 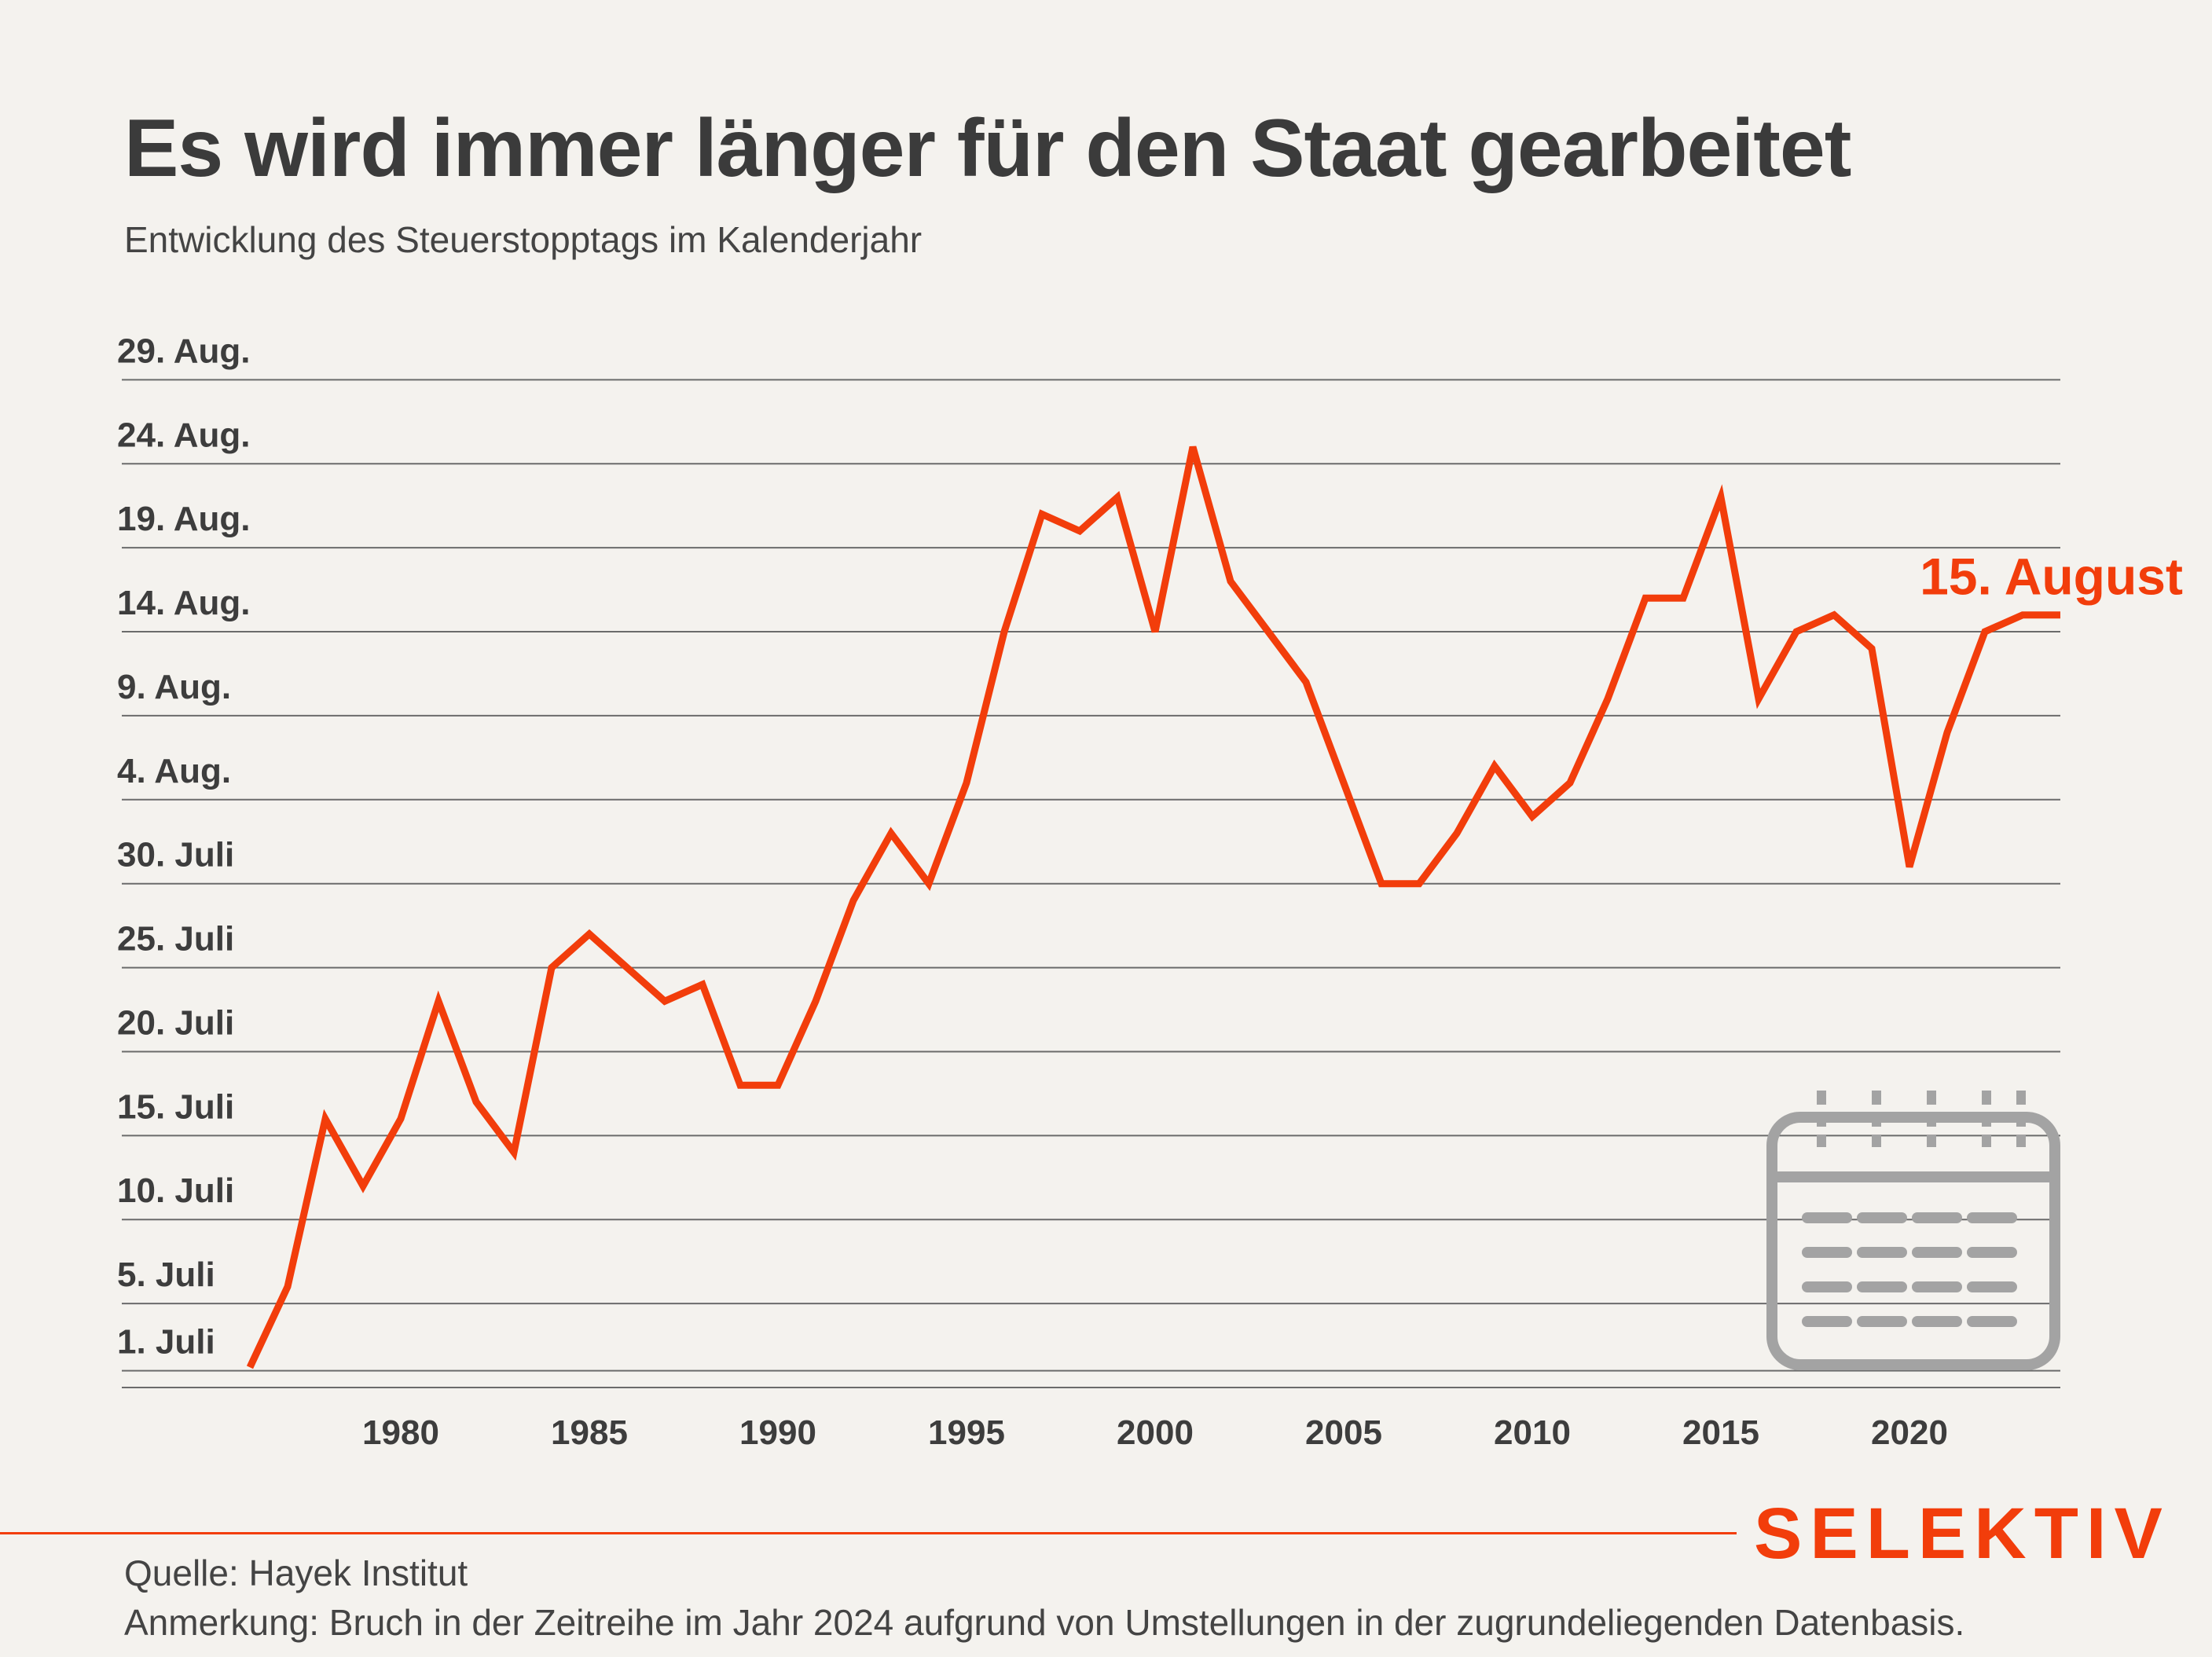 I want to click on x-axis-ticks: 1980 1985 1990 1995 2000 2005 2010 2015 2020, so click(x=1155, y=1432).